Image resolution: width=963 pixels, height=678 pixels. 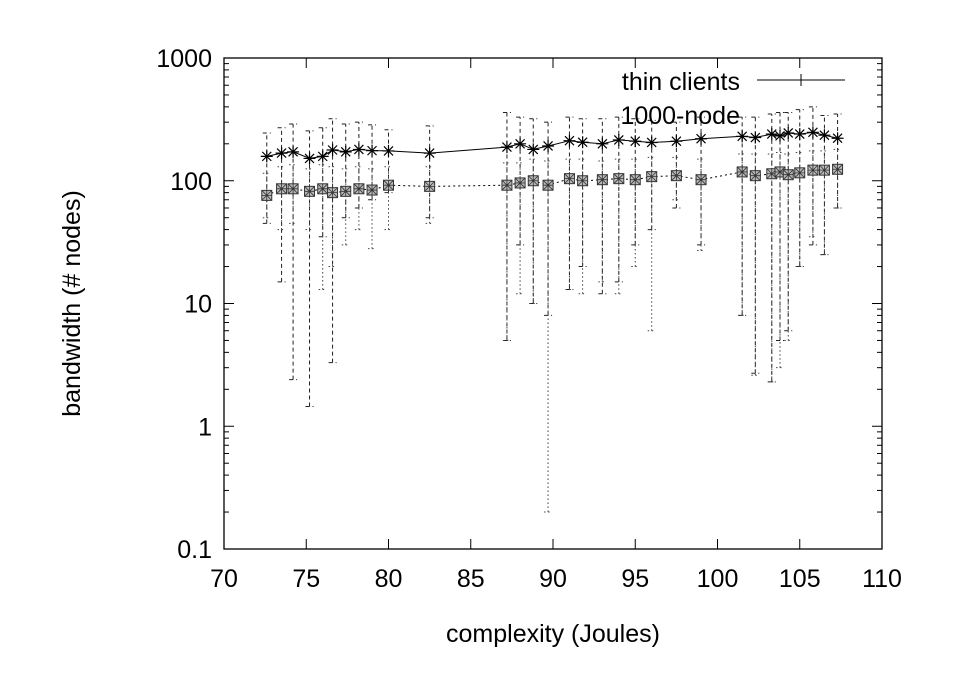 What do you see at coordinates (553, 634) in the screenshot?
I see `x-axis-title: complexity (Joules)` at bounding box center [553, 634].